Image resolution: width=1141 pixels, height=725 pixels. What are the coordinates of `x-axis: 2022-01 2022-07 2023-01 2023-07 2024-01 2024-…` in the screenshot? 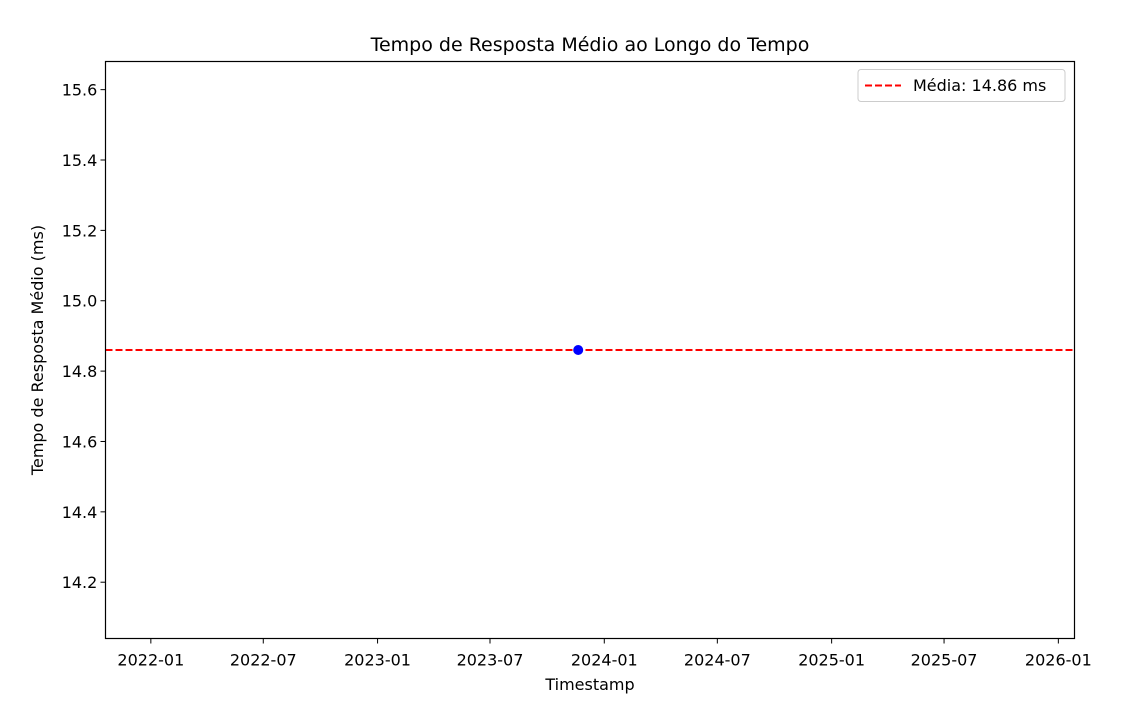 It's located at (604, 654).